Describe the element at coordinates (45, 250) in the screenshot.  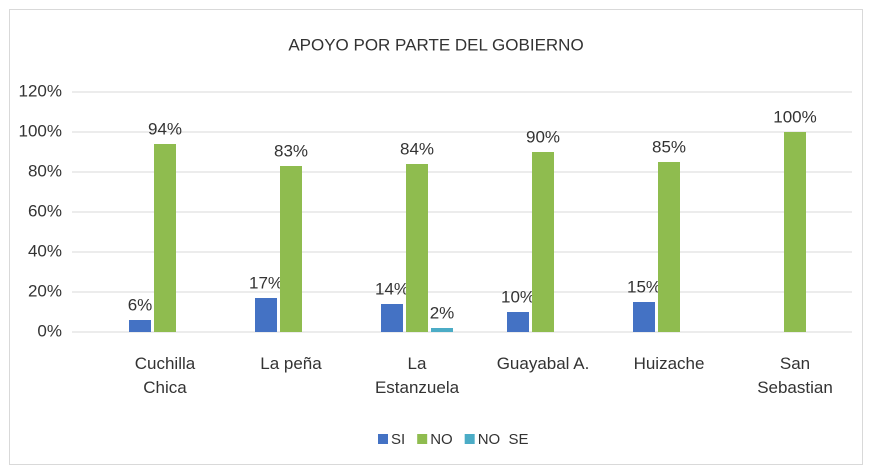
I see `y-tick-label: 40%` at that location.